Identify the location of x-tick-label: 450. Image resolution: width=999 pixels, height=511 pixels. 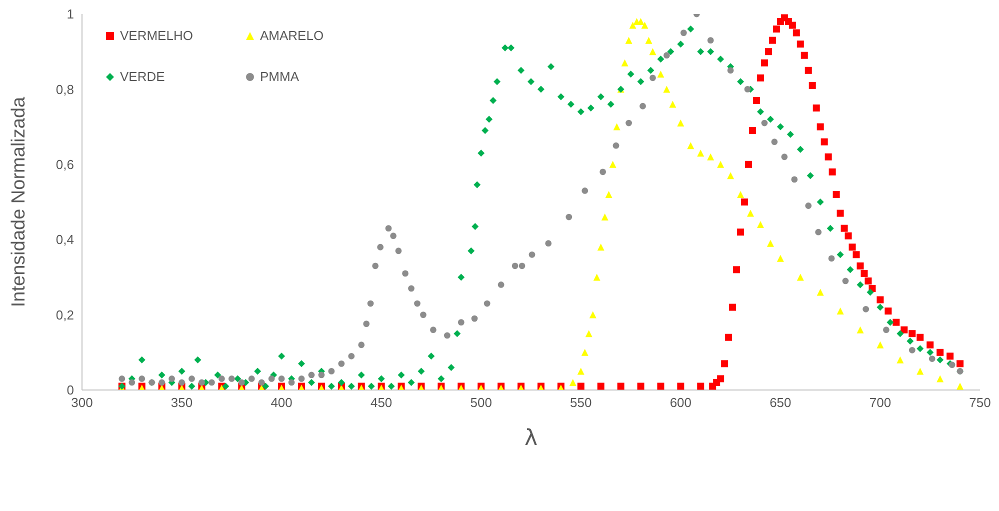
(381, 402).